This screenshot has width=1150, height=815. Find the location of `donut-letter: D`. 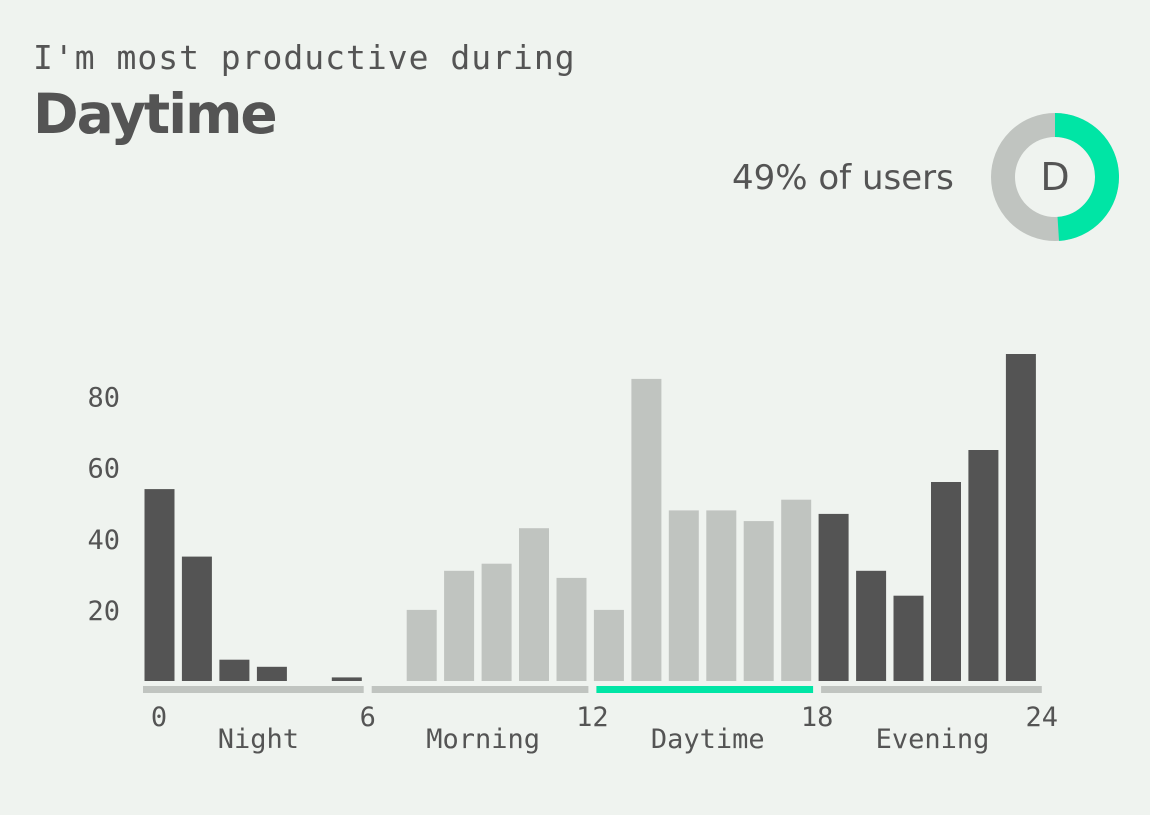

donut-letter: D is located at coordinates (1054, 177).